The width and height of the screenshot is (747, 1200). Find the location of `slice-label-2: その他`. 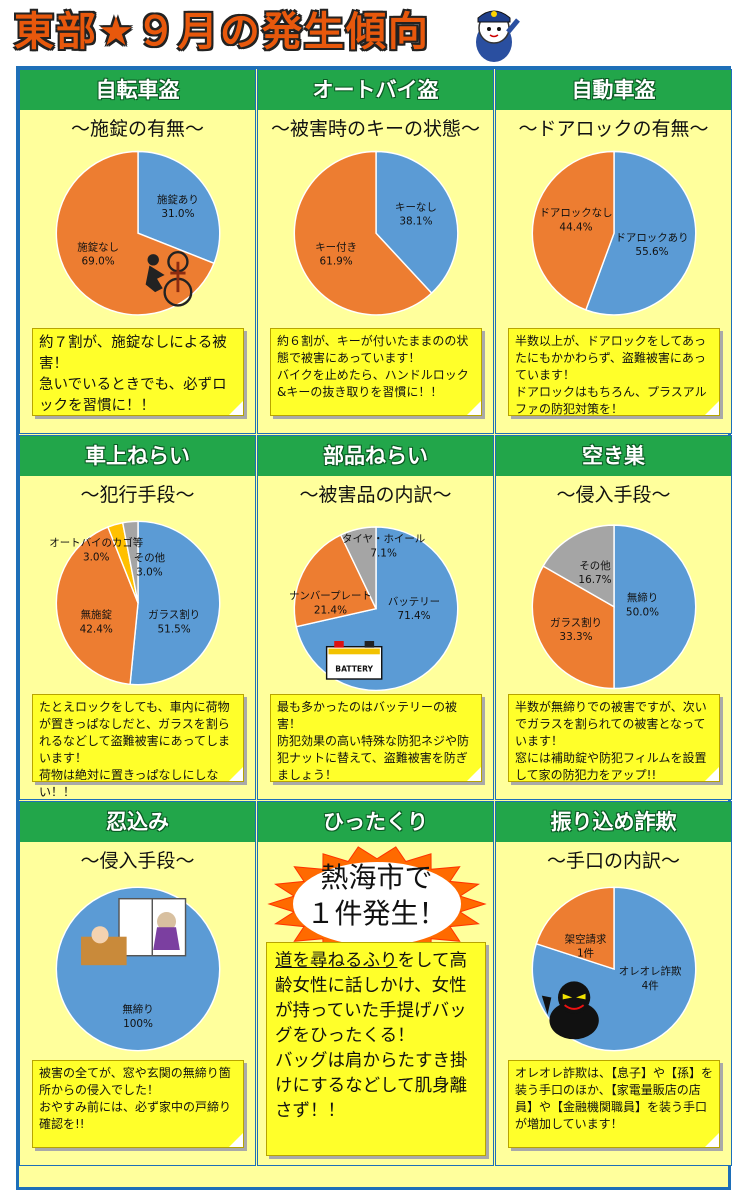

slice-label-2: その他 is located at coordinates (595, 565).